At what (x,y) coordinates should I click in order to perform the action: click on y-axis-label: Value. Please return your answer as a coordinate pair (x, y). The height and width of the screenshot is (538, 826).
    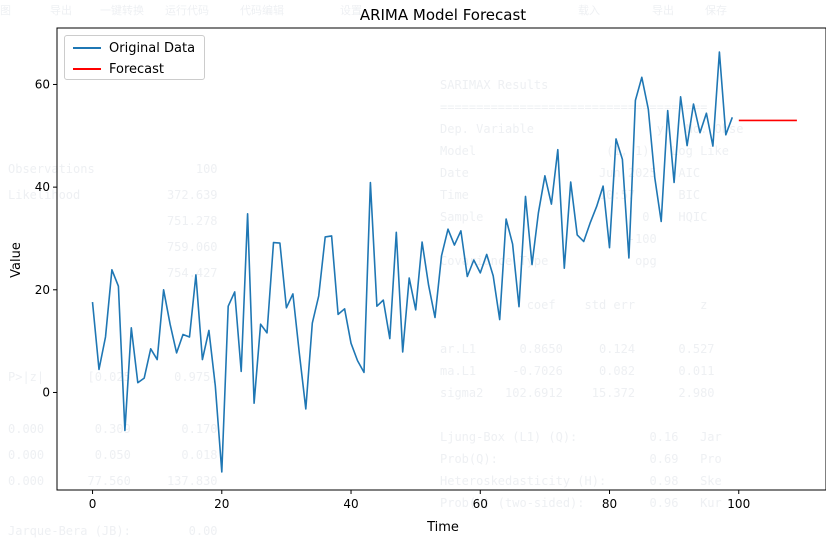
    Looking at the image, I should click on (16, 260).